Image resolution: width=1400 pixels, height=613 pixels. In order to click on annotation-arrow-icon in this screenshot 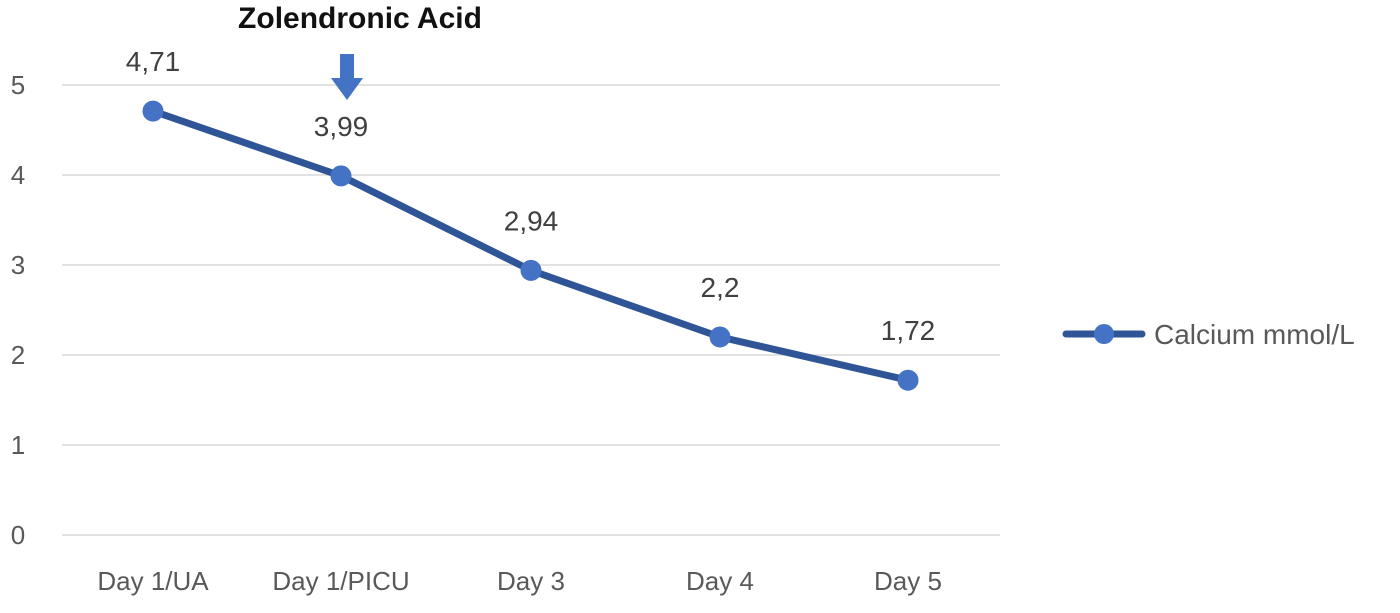, I will do `click(347, 77)`.